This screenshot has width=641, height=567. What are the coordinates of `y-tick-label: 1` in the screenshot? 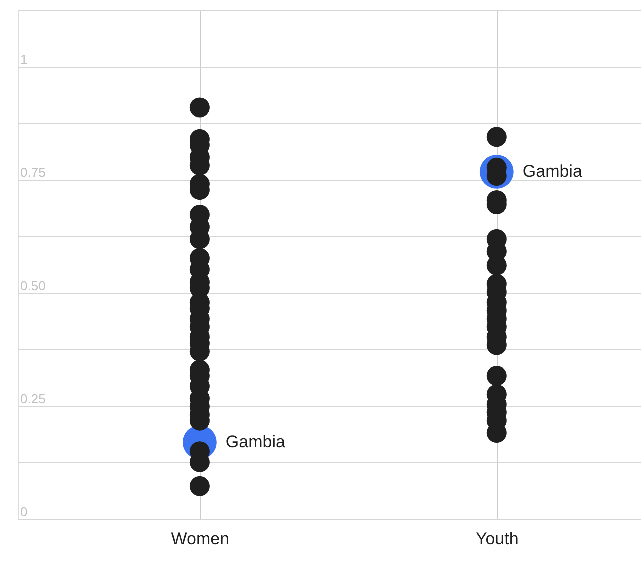 It's located at (24, 60).